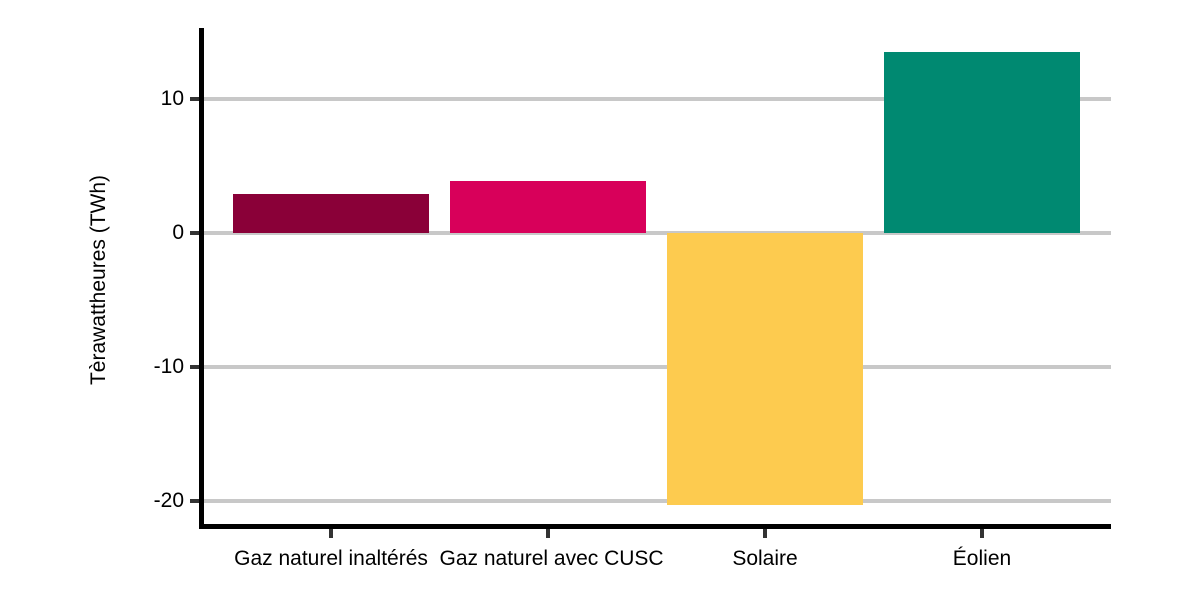 The image size is (1200, 600). I want to click on x-axis-label-eolien: Éolien, so click(982, 558).